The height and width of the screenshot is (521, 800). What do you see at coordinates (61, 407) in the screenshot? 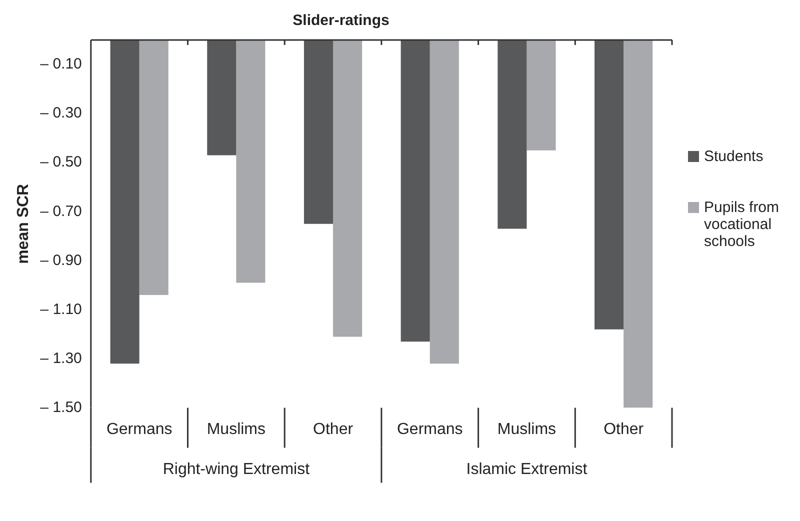
I see `y-tick-label: – 1.50` at bounding box center [61, 407].